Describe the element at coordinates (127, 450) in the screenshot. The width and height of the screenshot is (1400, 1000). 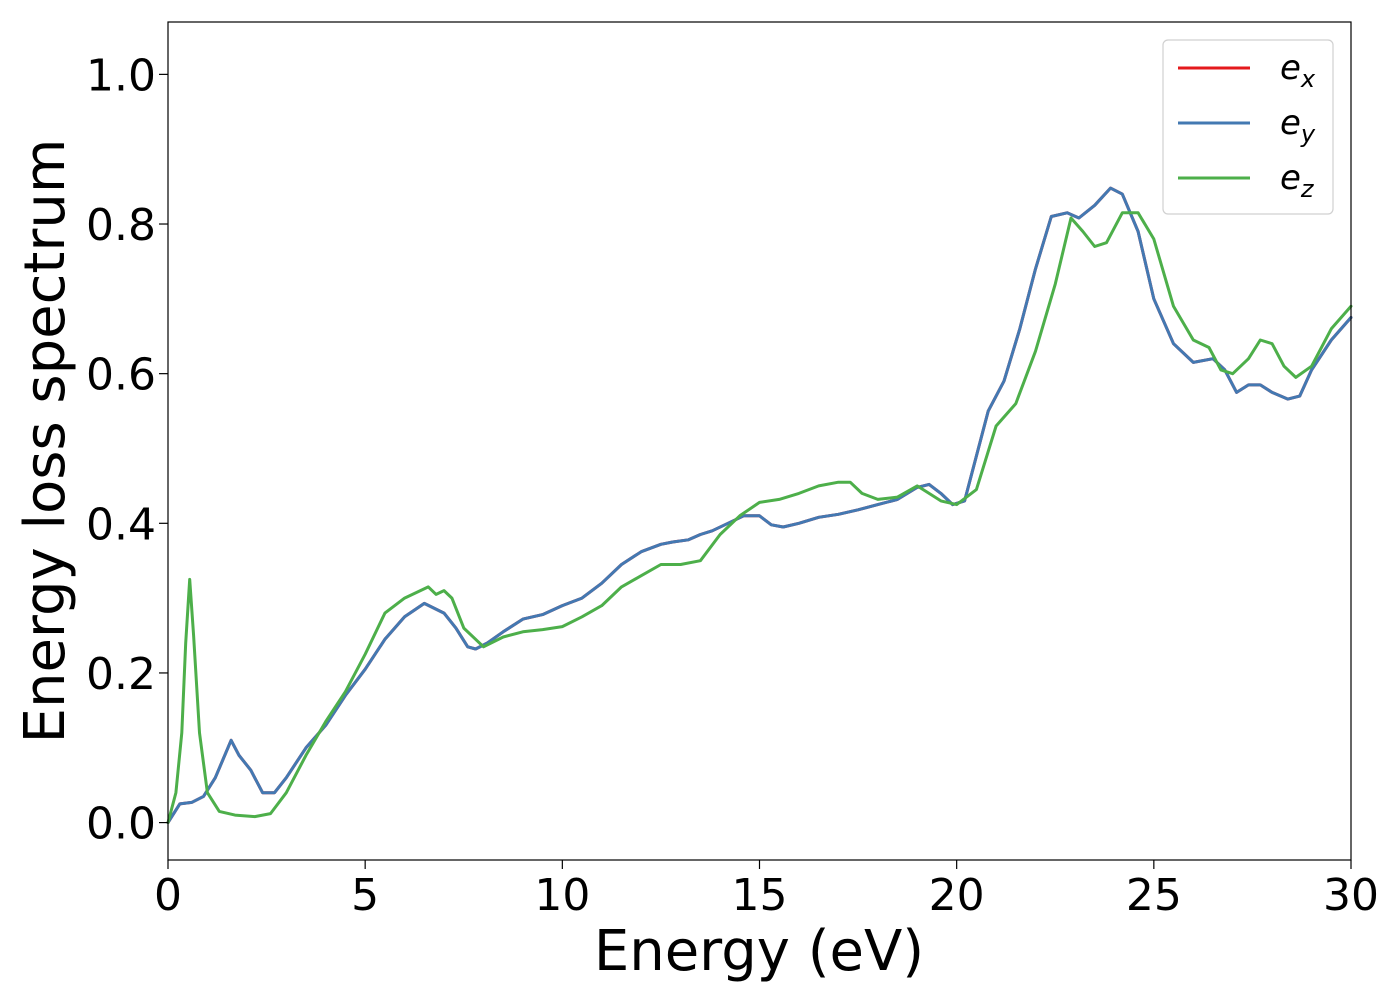
I see `y-axis: 0.0 0.2 0.4 0.6 0.8 1.0` at that location.